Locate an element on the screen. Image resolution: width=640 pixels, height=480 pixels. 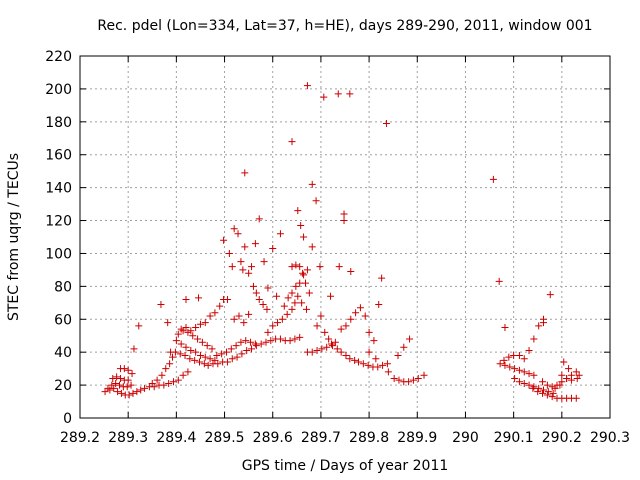
y-tick-label: 80 is located at coordinates (63, 287).